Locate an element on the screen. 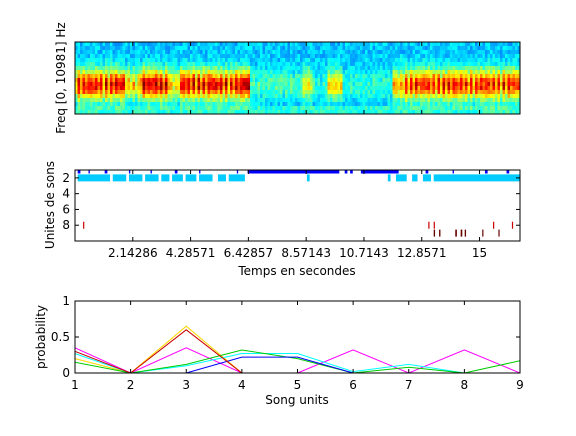 This screenshot has width=576, height=436. unit-mark is located at coordinates (191, 178).